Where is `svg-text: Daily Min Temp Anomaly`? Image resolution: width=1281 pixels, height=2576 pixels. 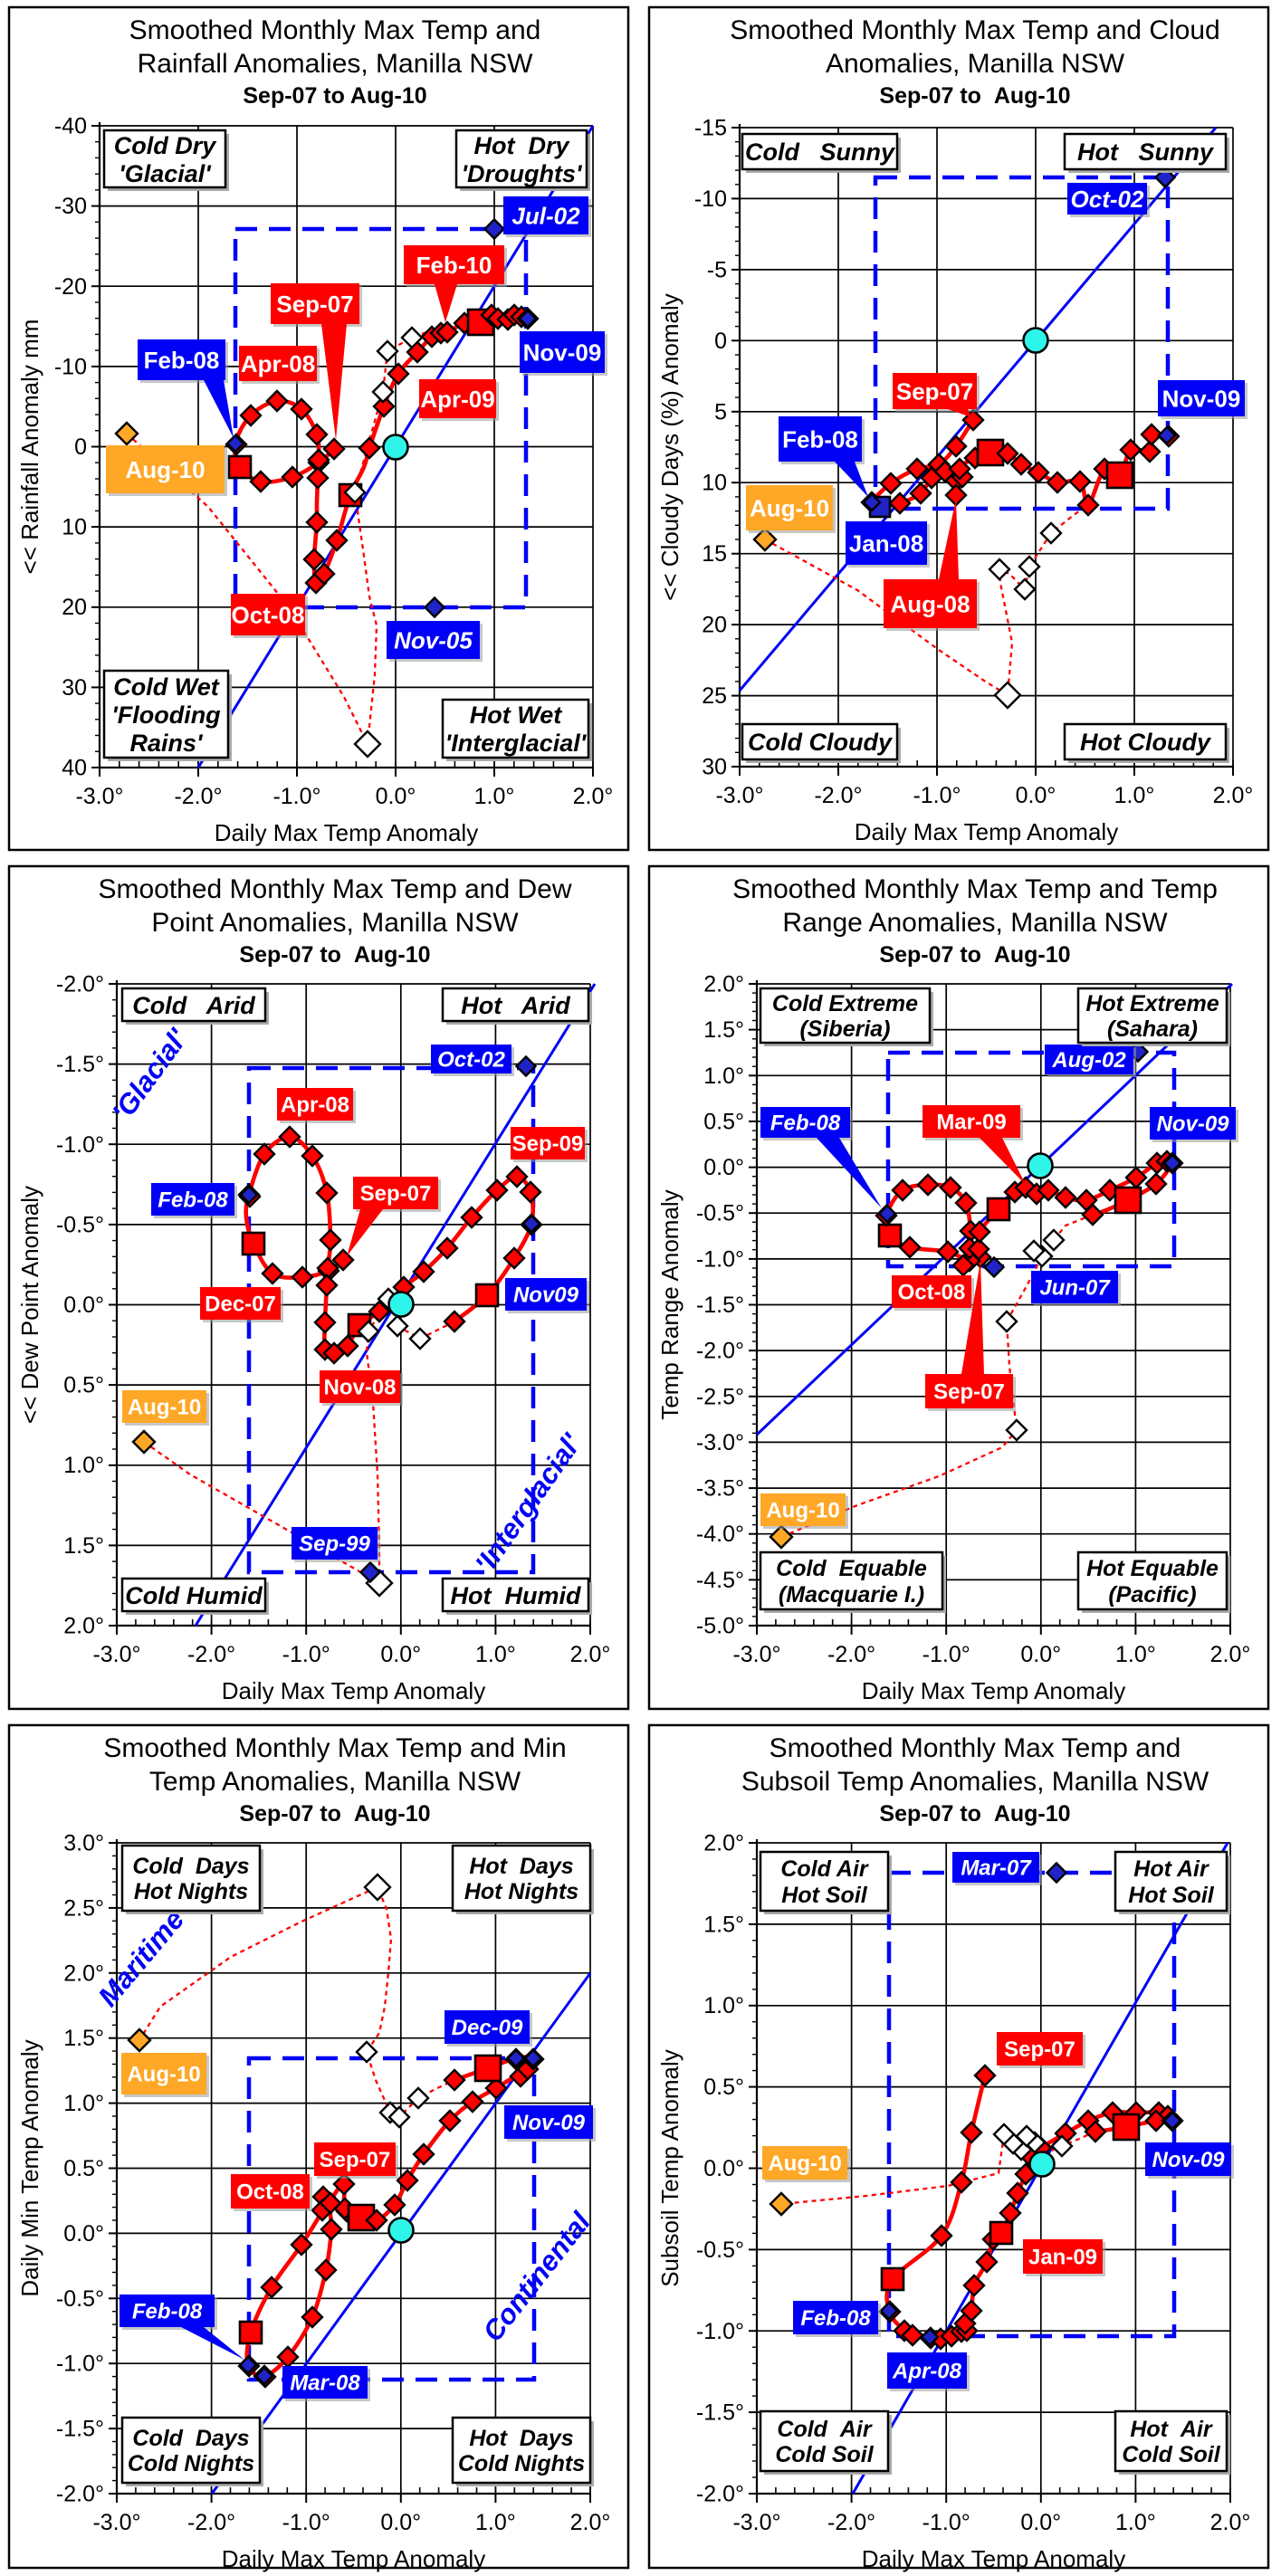
svg-text: Daily Min Temp Anomaly is located at coordinates (29, 2167).